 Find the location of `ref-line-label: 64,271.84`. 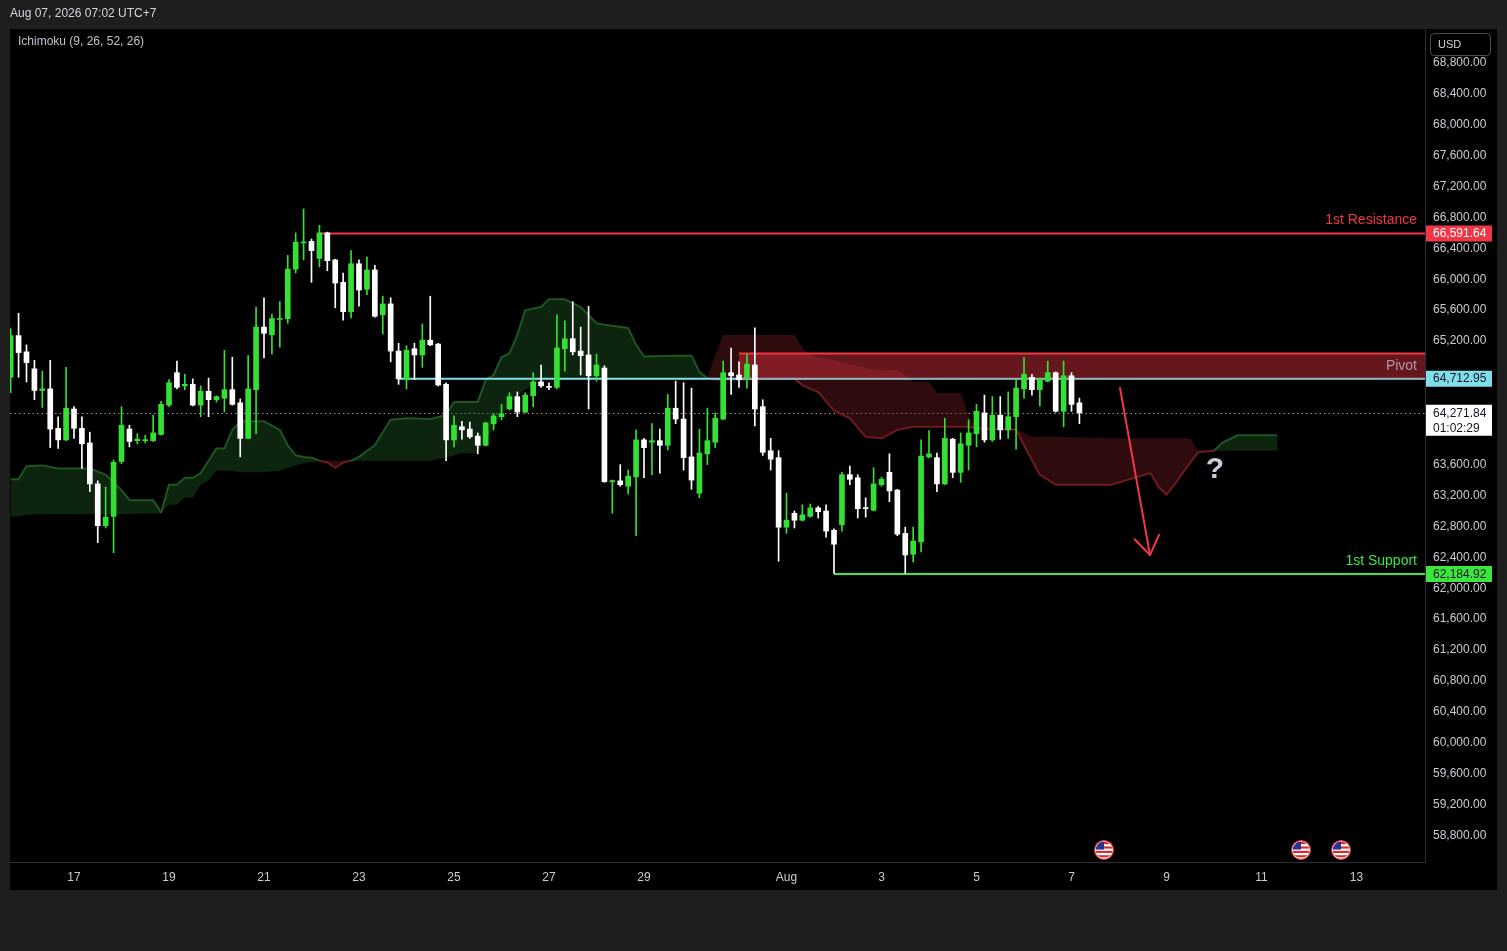

ref-line-label: 64,271.84 is located at coordinates (1460, 412).